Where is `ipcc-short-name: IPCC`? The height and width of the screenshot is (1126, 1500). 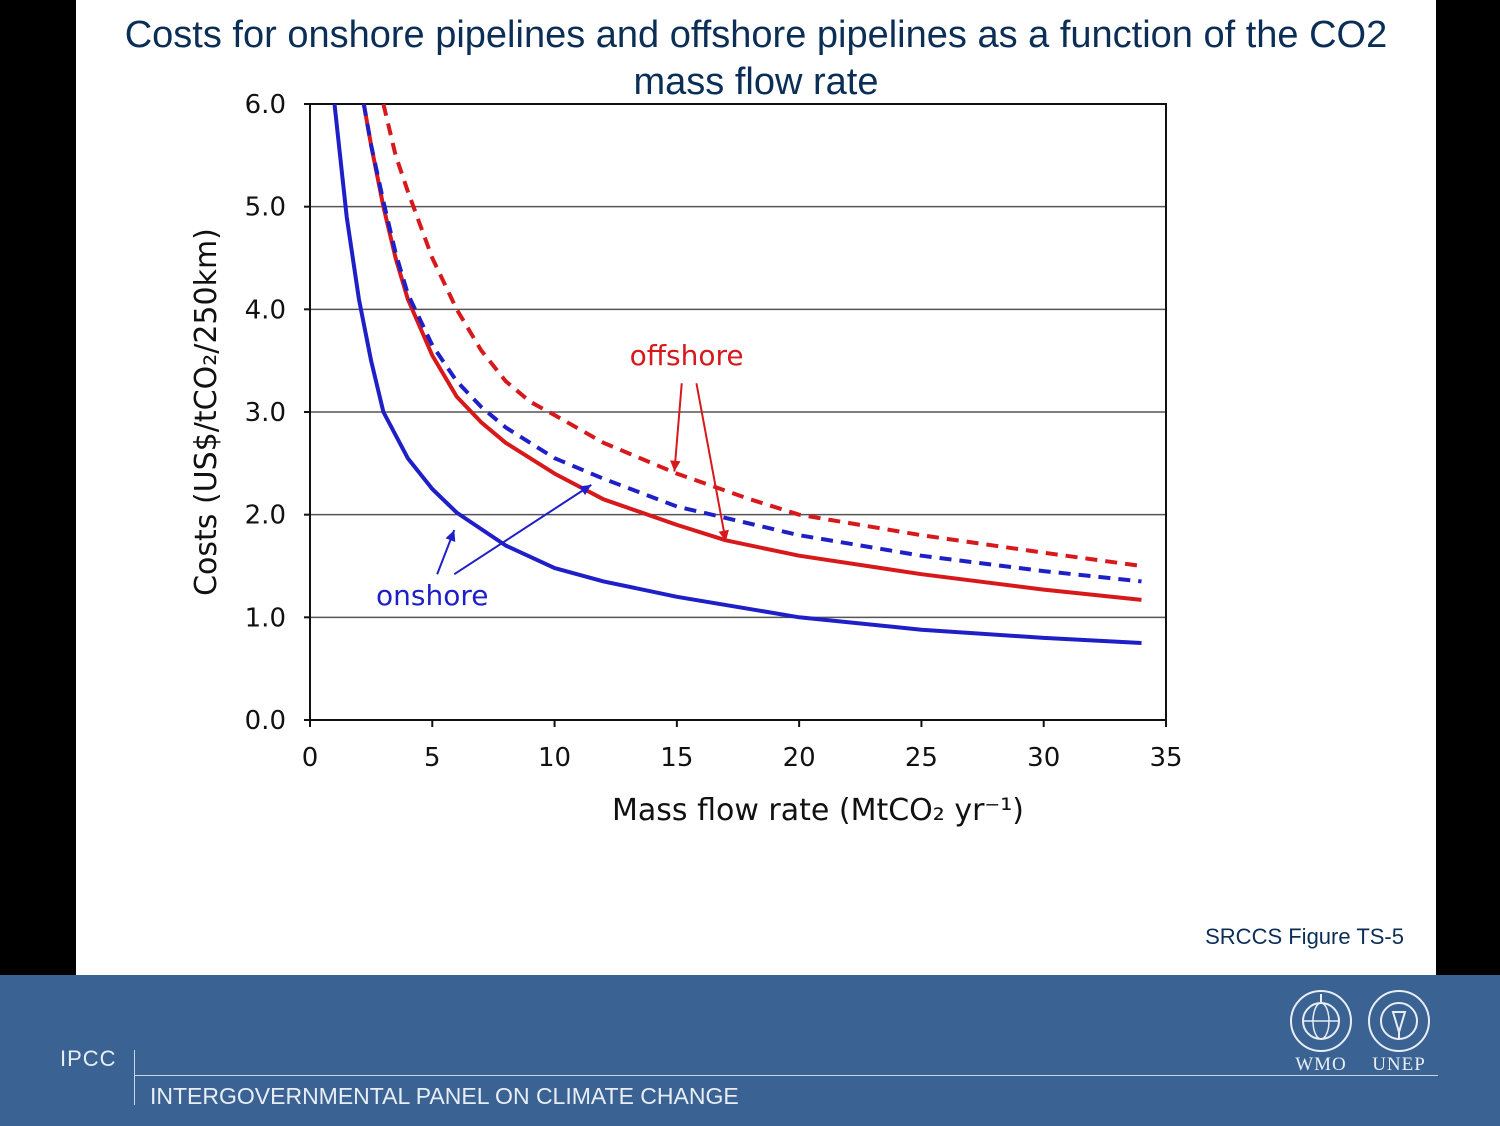 ipcc-short-name: IPCC is located at coordinates (88, 1058).